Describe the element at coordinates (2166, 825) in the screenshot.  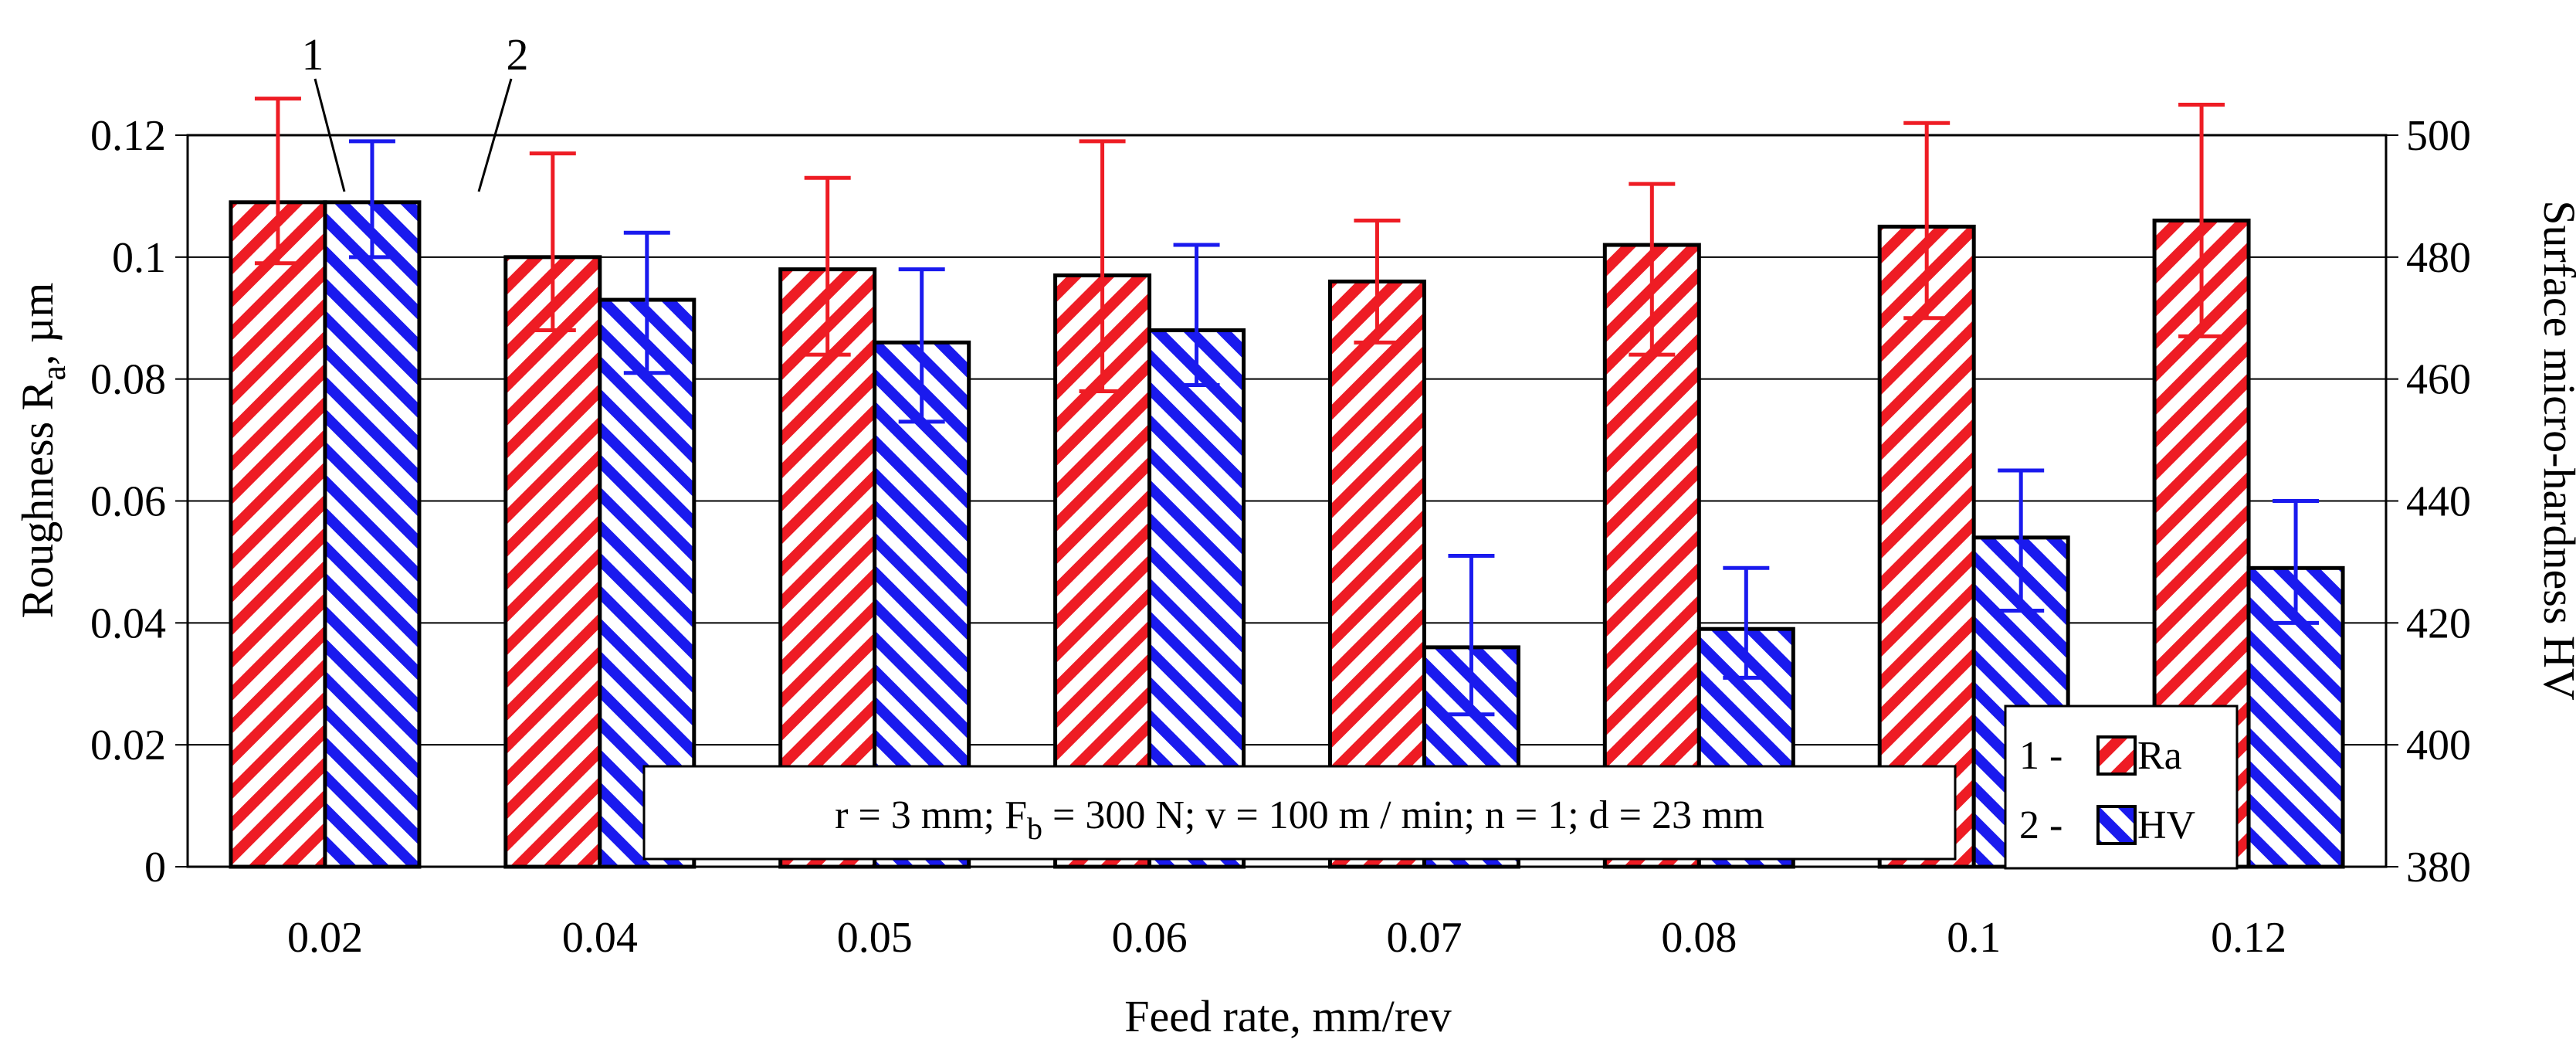
I see `legend-label-hv: HV` at that location.